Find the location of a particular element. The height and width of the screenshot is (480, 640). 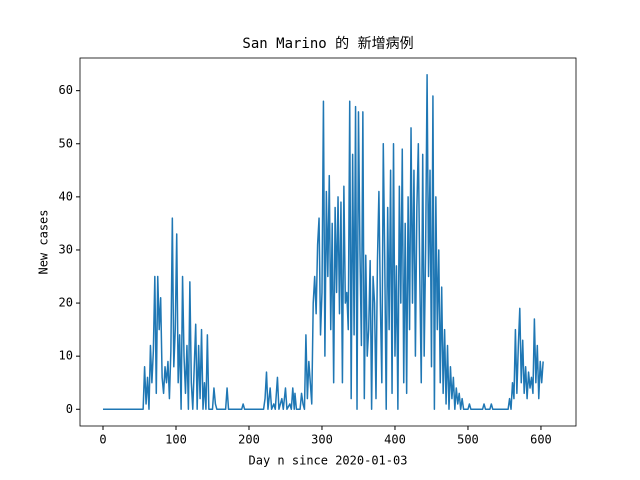

y-tick-label: 40 is located at coordinates (66, 196).